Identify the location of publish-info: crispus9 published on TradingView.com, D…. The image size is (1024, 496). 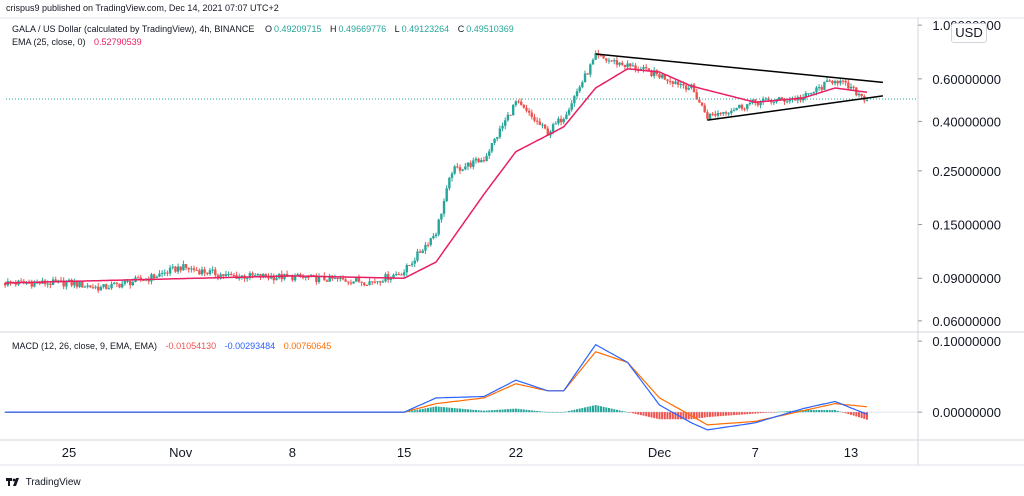
(142, 8).